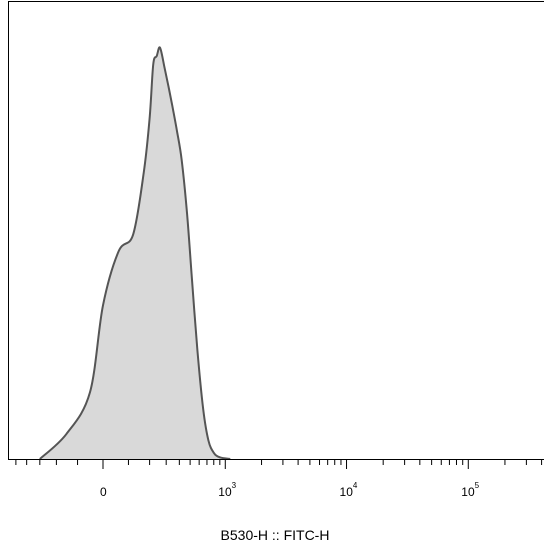 Image resolution: width=544 pixels, height=549 pixels. Describe the element at coordinates (349, 490) in the screenshot. I see `x-tick-label-2: 10⁴` at that location.